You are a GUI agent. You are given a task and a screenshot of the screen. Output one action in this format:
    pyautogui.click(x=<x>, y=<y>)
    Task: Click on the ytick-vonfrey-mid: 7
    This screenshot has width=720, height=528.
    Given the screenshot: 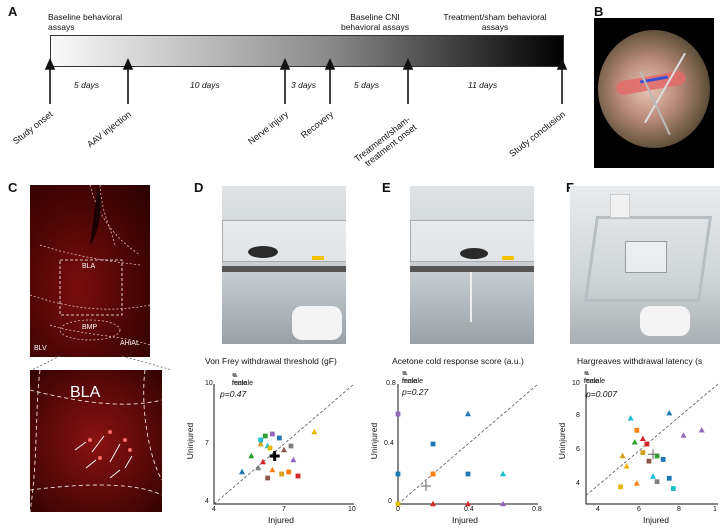 What is the action you would take?
    pyautogui.click(x=207, y=443)
    